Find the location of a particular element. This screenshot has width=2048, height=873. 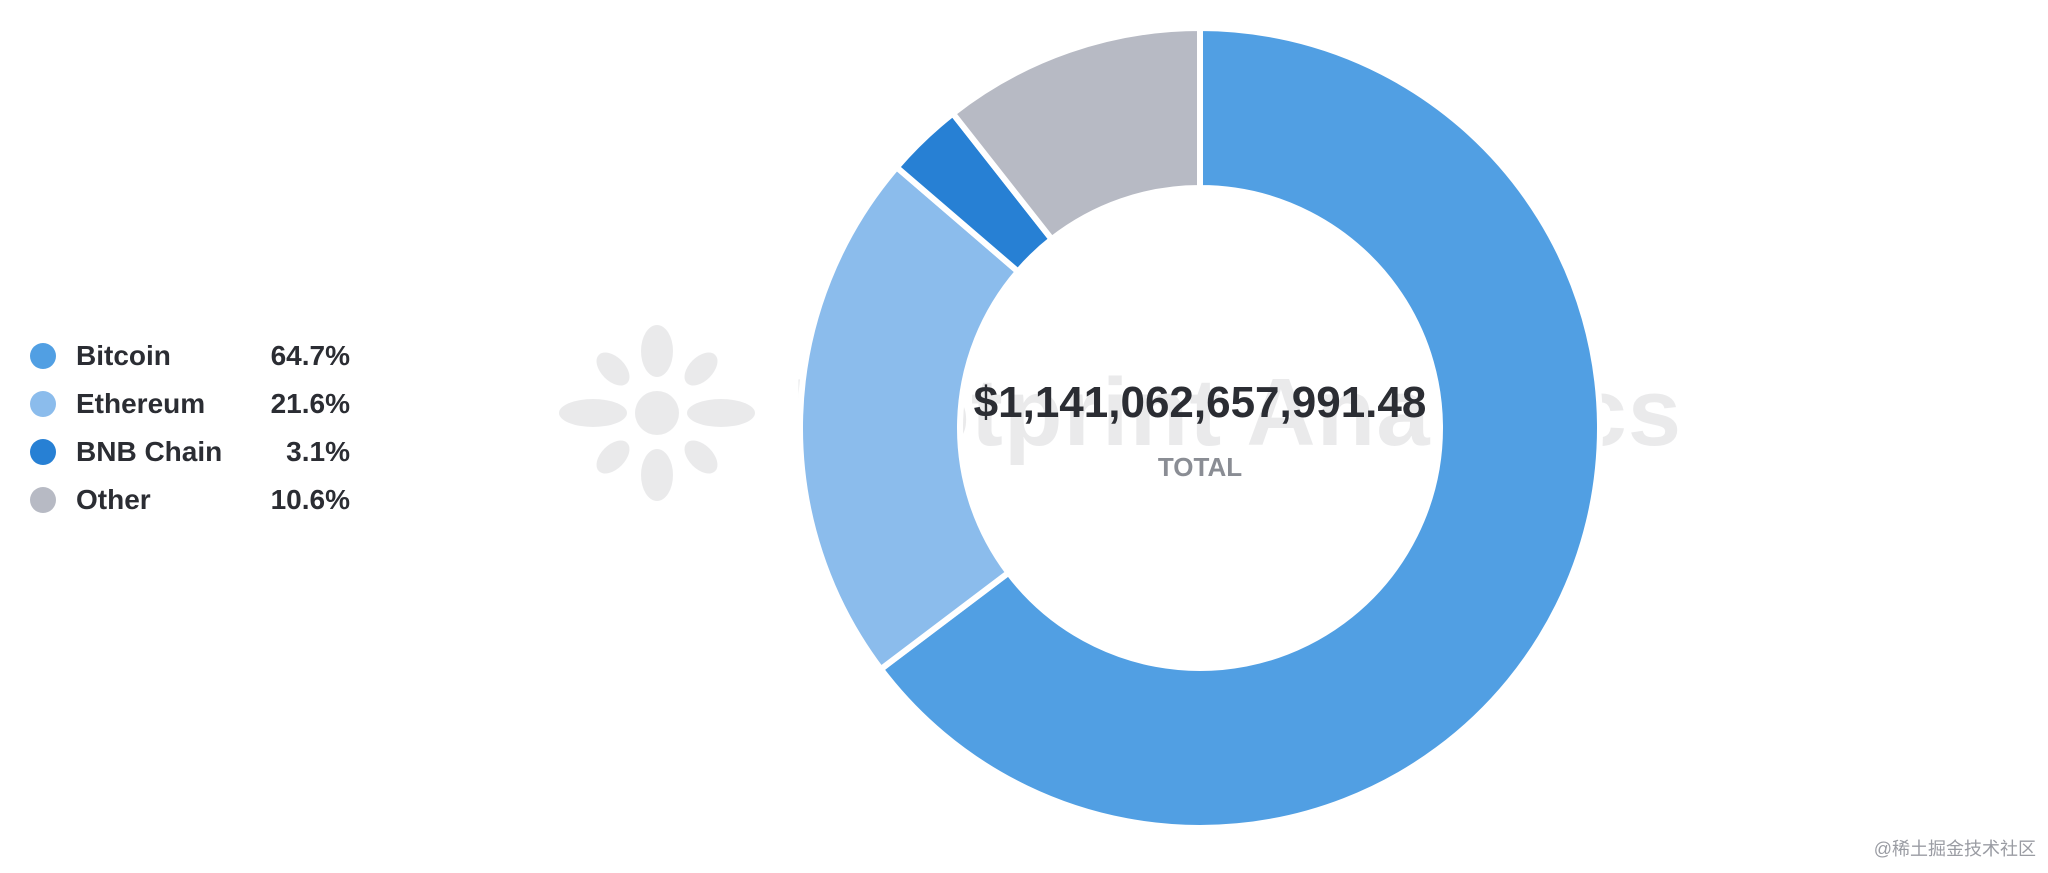

legend-label: Bitcoin is located at coordinates (123, 355).